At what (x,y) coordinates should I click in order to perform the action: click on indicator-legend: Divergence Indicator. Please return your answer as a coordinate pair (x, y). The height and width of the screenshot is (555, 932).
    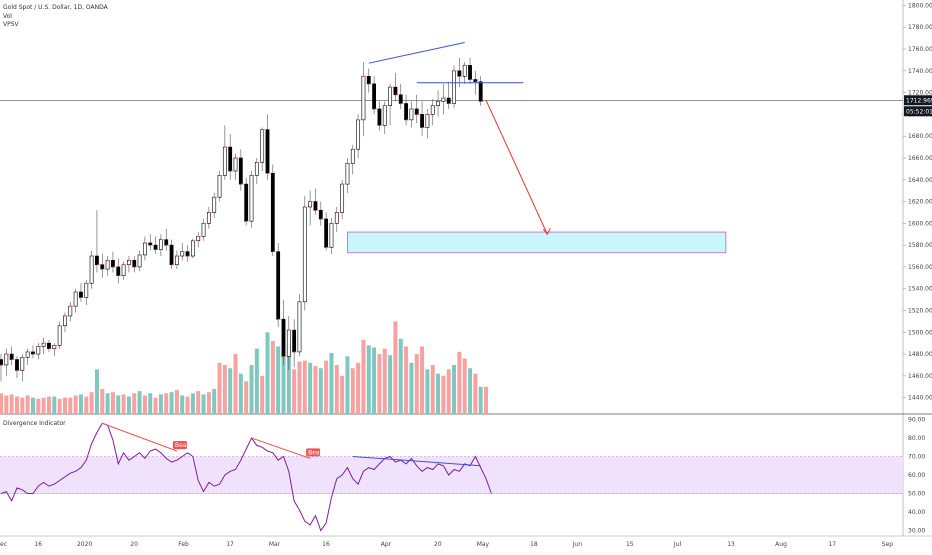
    Looking at the image, I should click on (34, 423).